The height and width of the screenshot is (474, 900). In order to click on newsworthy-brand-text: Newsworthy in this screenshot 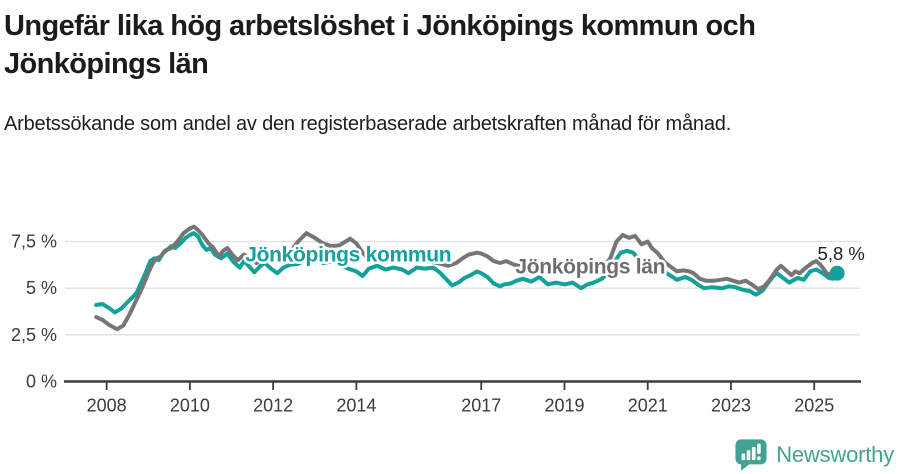, I will do `click(835, 454)`.